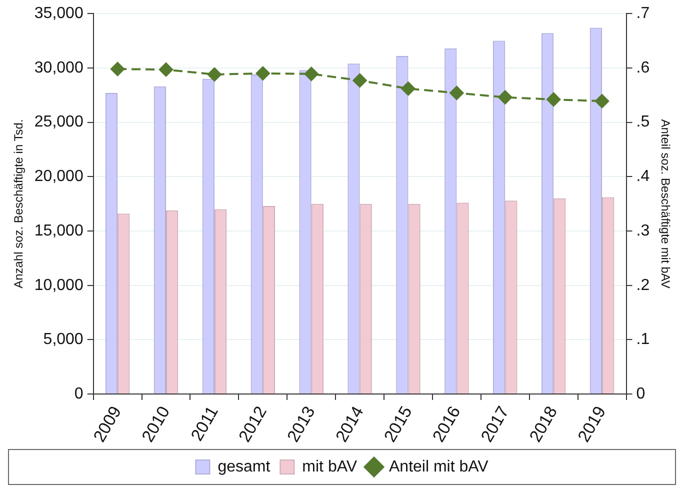 The width and height of the screenshot is (684, 489). I want to click on y2-axis-title: Anteil soz. Beschäftigte mit bAV, so click(665, 203).